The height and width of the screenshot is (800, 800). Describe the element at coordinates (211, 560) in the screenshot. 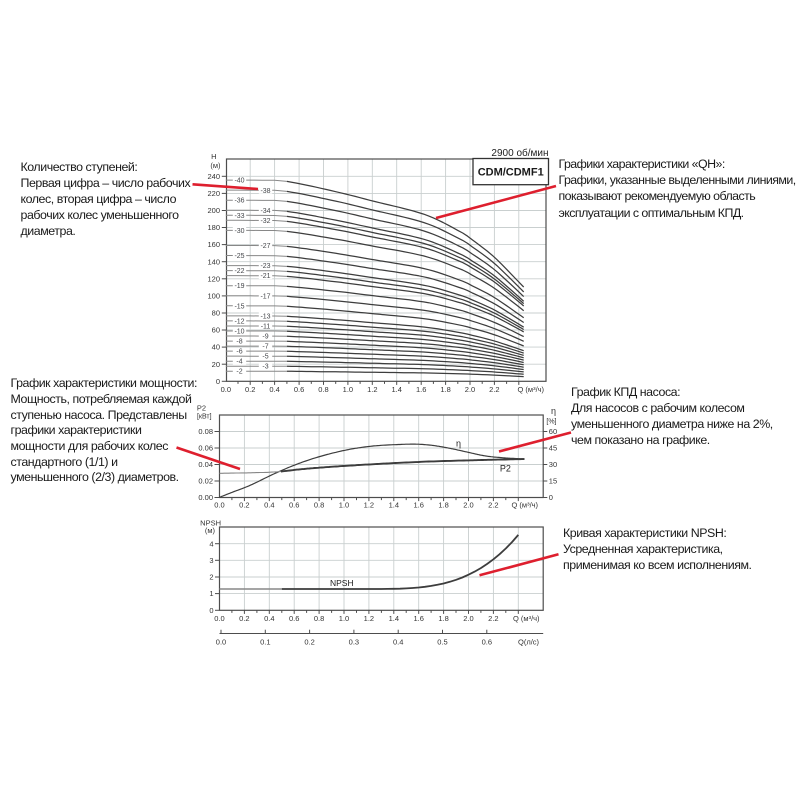

I see `svg-text: 3` at that location.